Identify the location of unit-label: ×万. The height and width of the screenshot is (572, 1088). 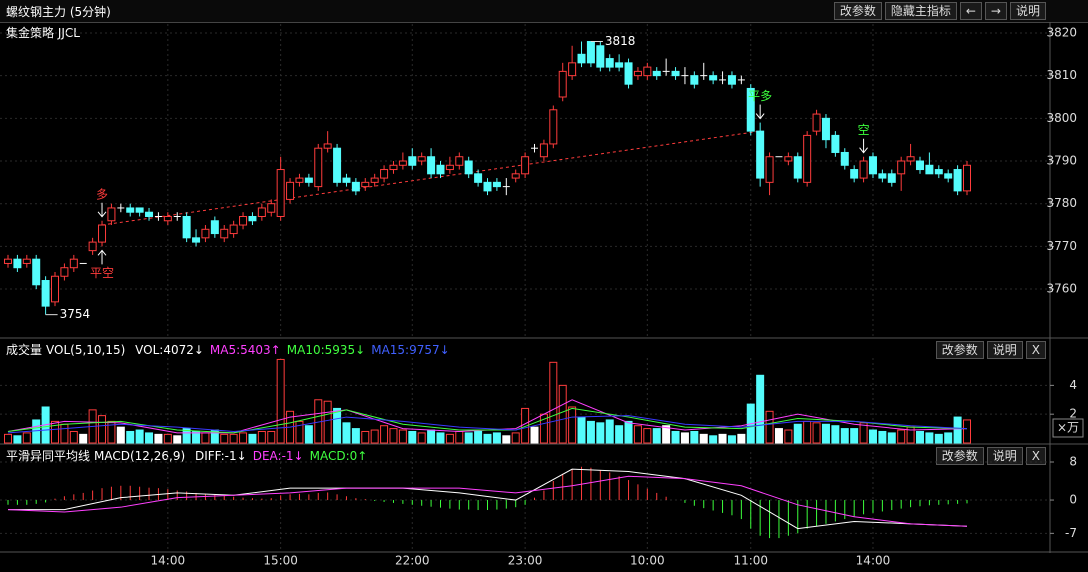
(1068, 428).